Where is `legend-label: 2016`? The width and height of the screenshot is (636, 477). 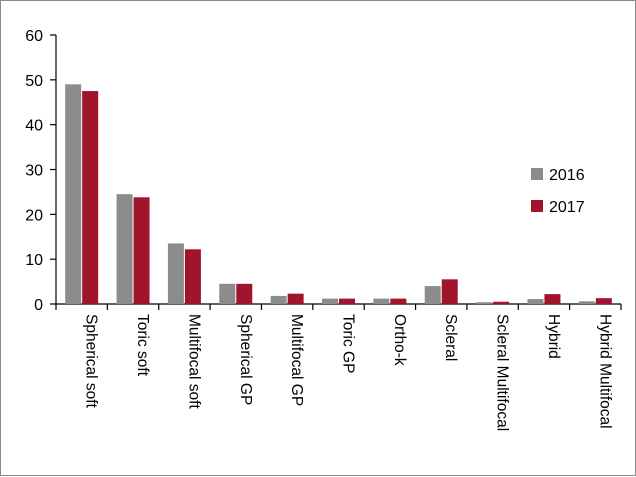 legend-label: 2016 is located at coordinates (567, 175).